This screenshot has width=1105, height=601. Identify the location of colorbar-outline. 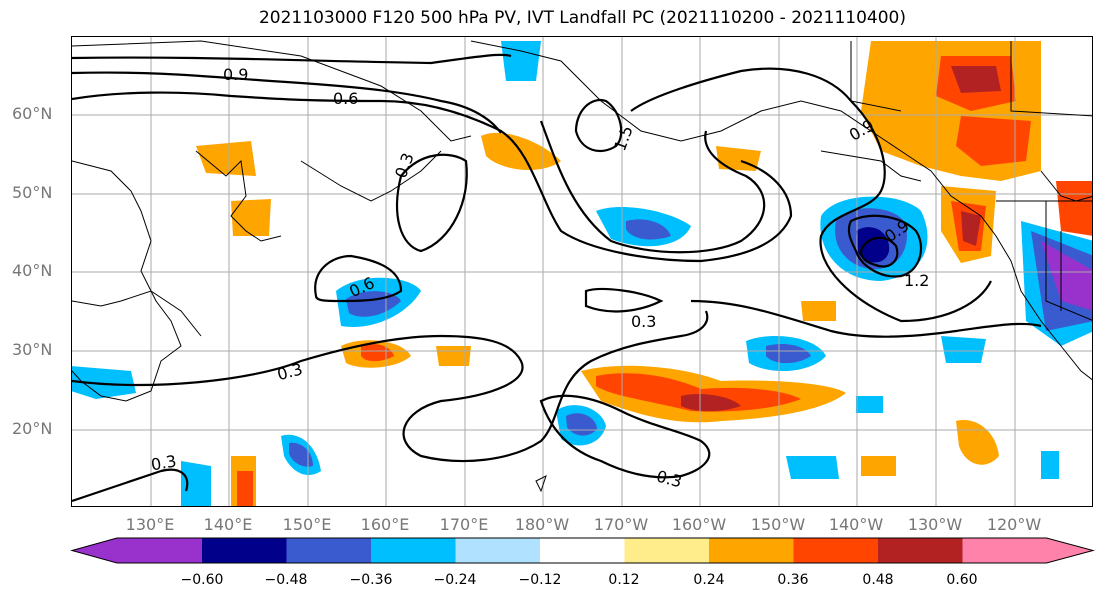
(582, 550).